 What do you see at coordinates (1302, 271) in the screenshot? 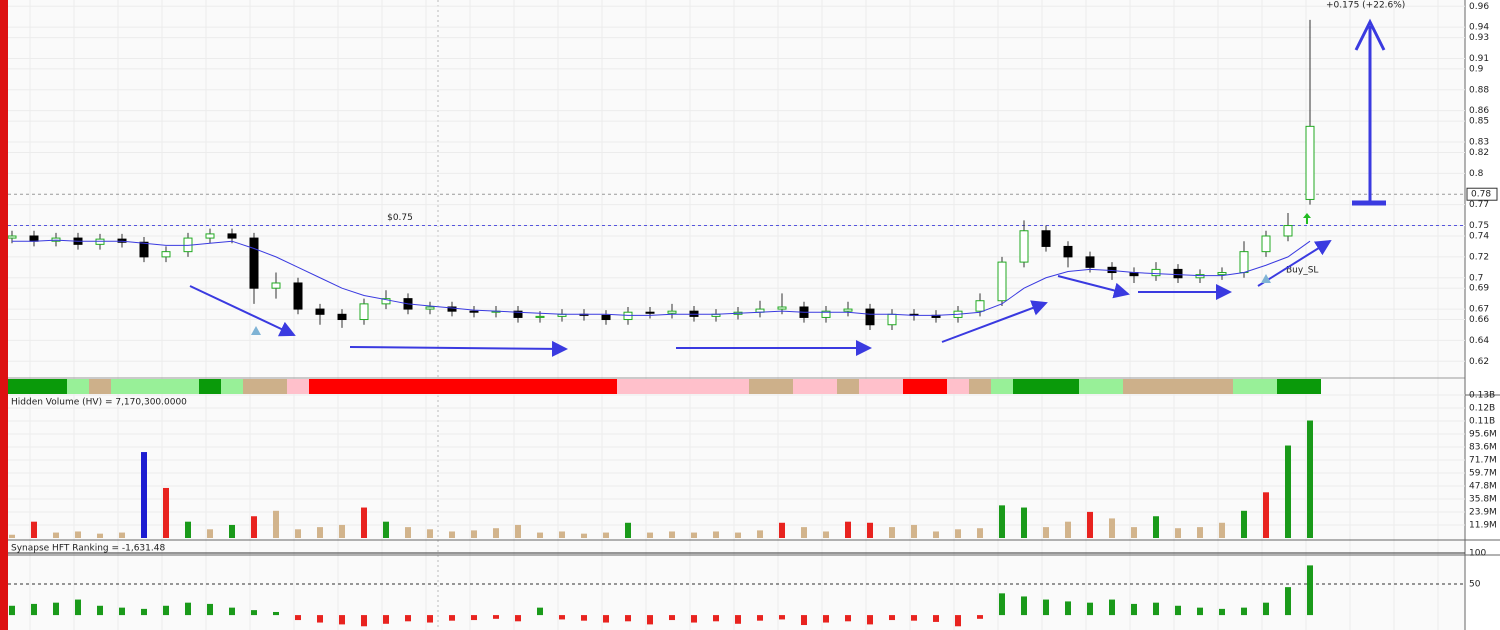
I see `signal-label: Buy_SL` at bounding box center [1302, 271].